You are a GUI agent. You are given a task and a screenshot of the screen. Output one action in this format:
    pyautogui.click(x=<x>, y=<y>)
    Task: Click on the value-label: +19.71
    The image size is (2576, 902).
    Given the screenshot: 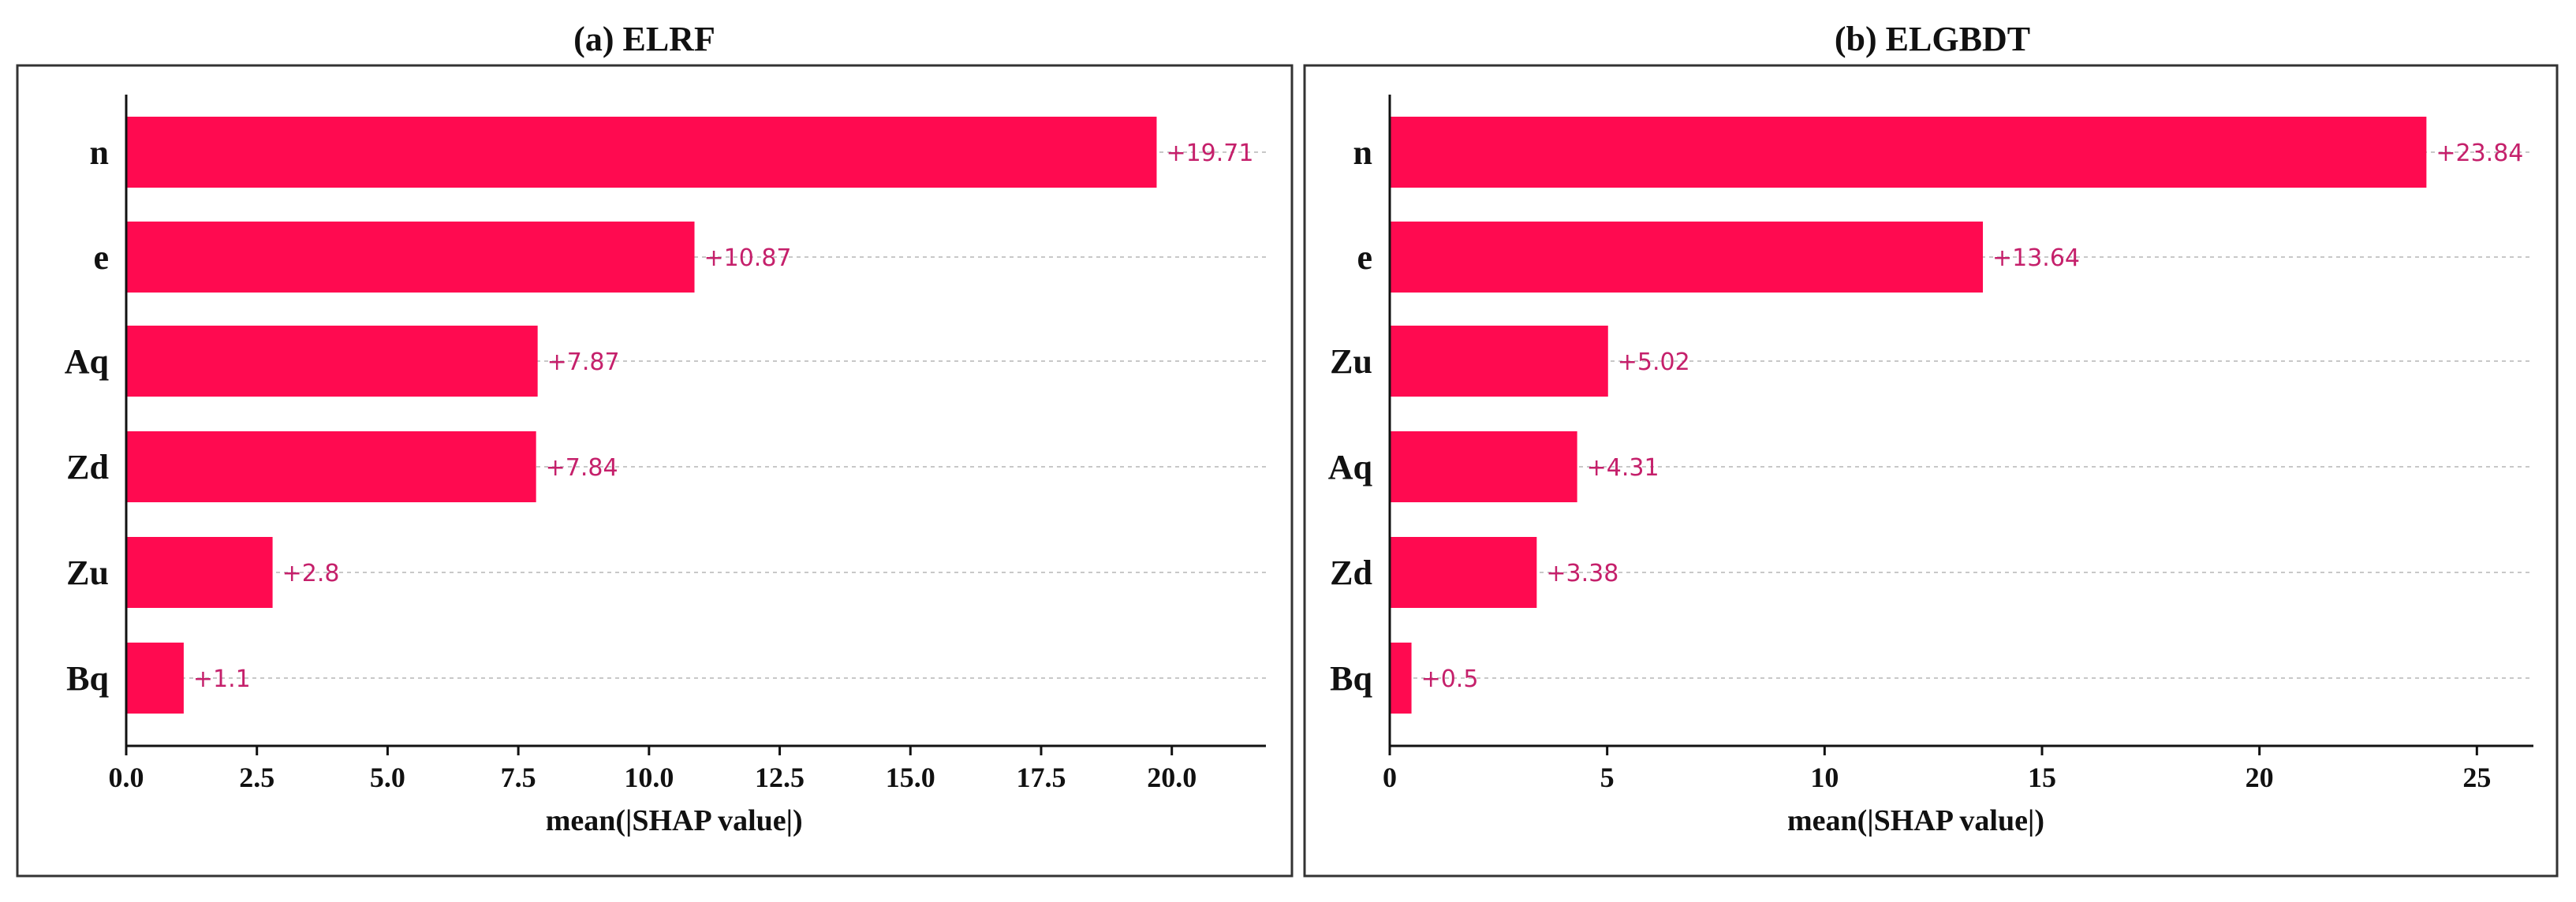 What is the action you would take?
    pyautogui.click(x=1209, y=153)
    